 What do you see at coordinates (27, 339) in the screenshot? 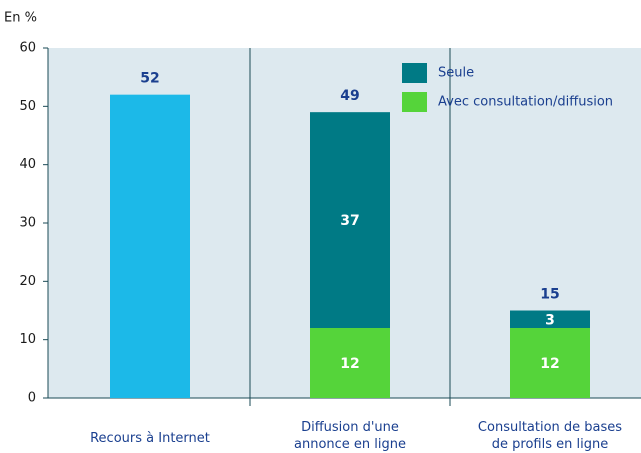
I see `y-tick-label: 10` at bounding box center [27, 339].